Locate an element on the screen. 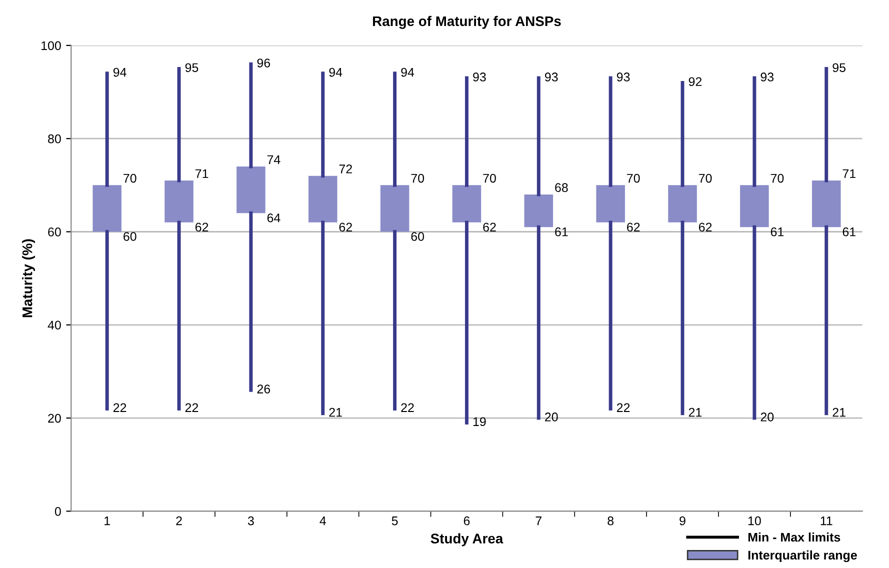 The width and height of the screenshot is (889, 568). x-tick-label: 10 is located at coordinates (754, 521).